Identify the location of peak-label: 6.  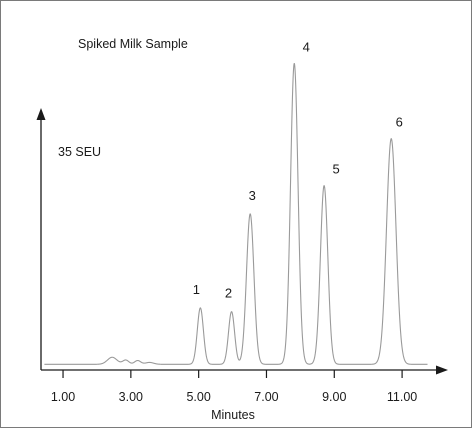
(399, 122).